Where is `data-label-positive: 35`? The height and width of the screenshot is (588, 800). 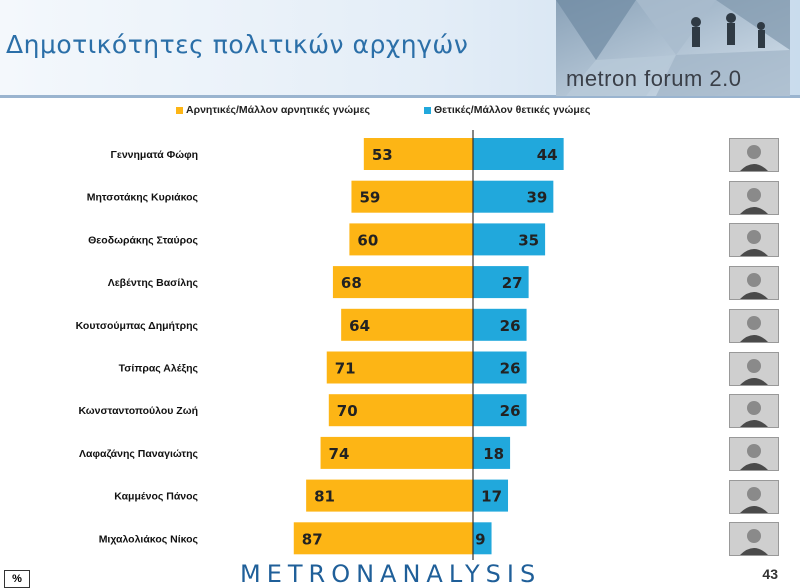
data-label-positive: 35 is located at coordinates (528, 240).